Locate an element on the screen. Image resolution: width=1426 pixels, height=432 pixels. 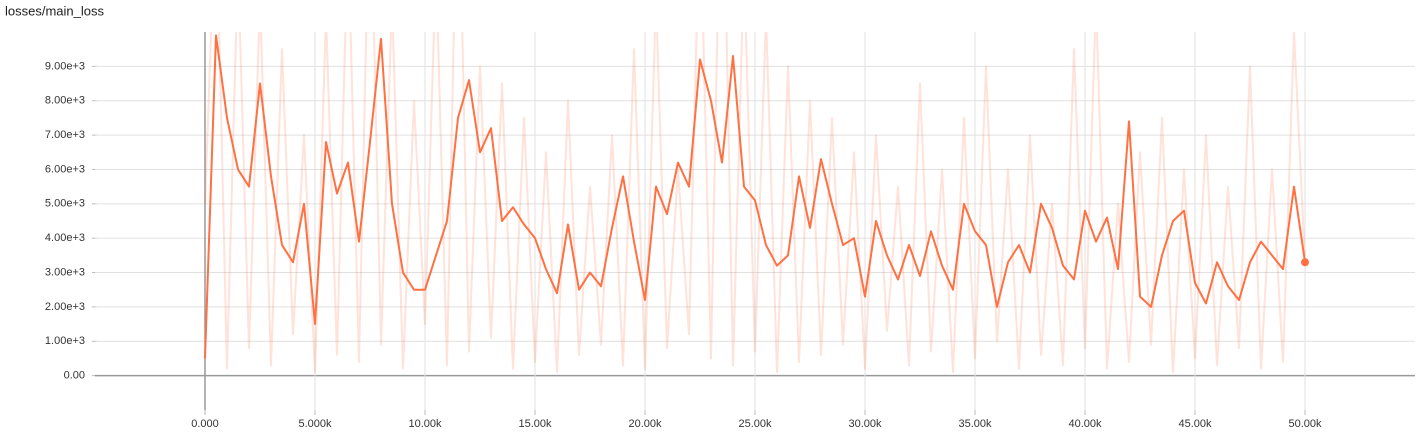
x-tick-label: 40.00k is located at coordinates (1085, 424).